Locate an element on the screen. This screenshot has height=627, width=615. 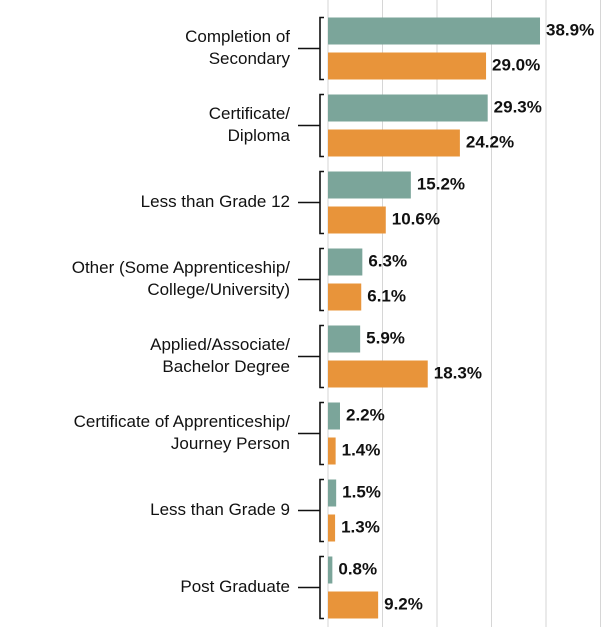
value-label: 15.2% is located at coordinates (441, 183).